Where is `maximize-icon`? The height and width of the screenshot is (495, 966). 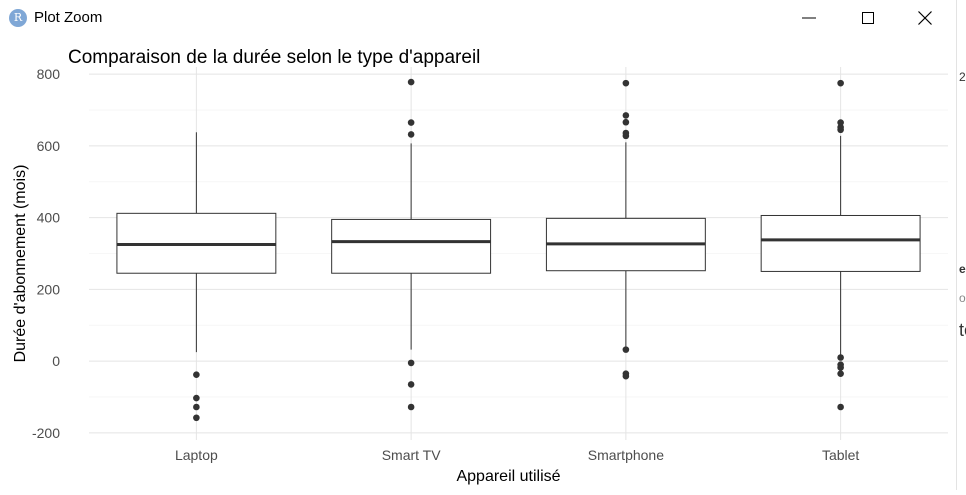 maximize-icon is located at coordinates (868, 18).